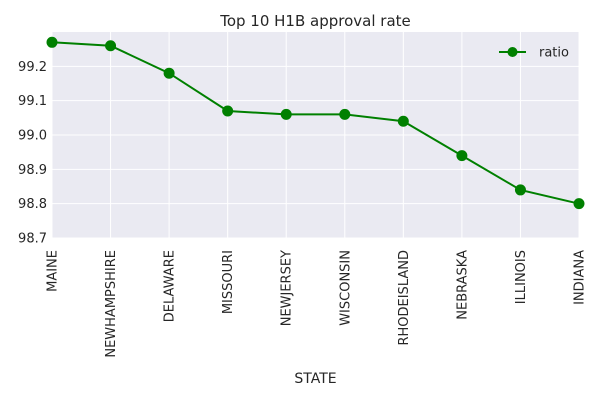 This screenshot has height=400, width=600. Describe the element at coordinates (404, 298) in the screenshot. I see `x-tick-label: RHODEISLAND` at that location.